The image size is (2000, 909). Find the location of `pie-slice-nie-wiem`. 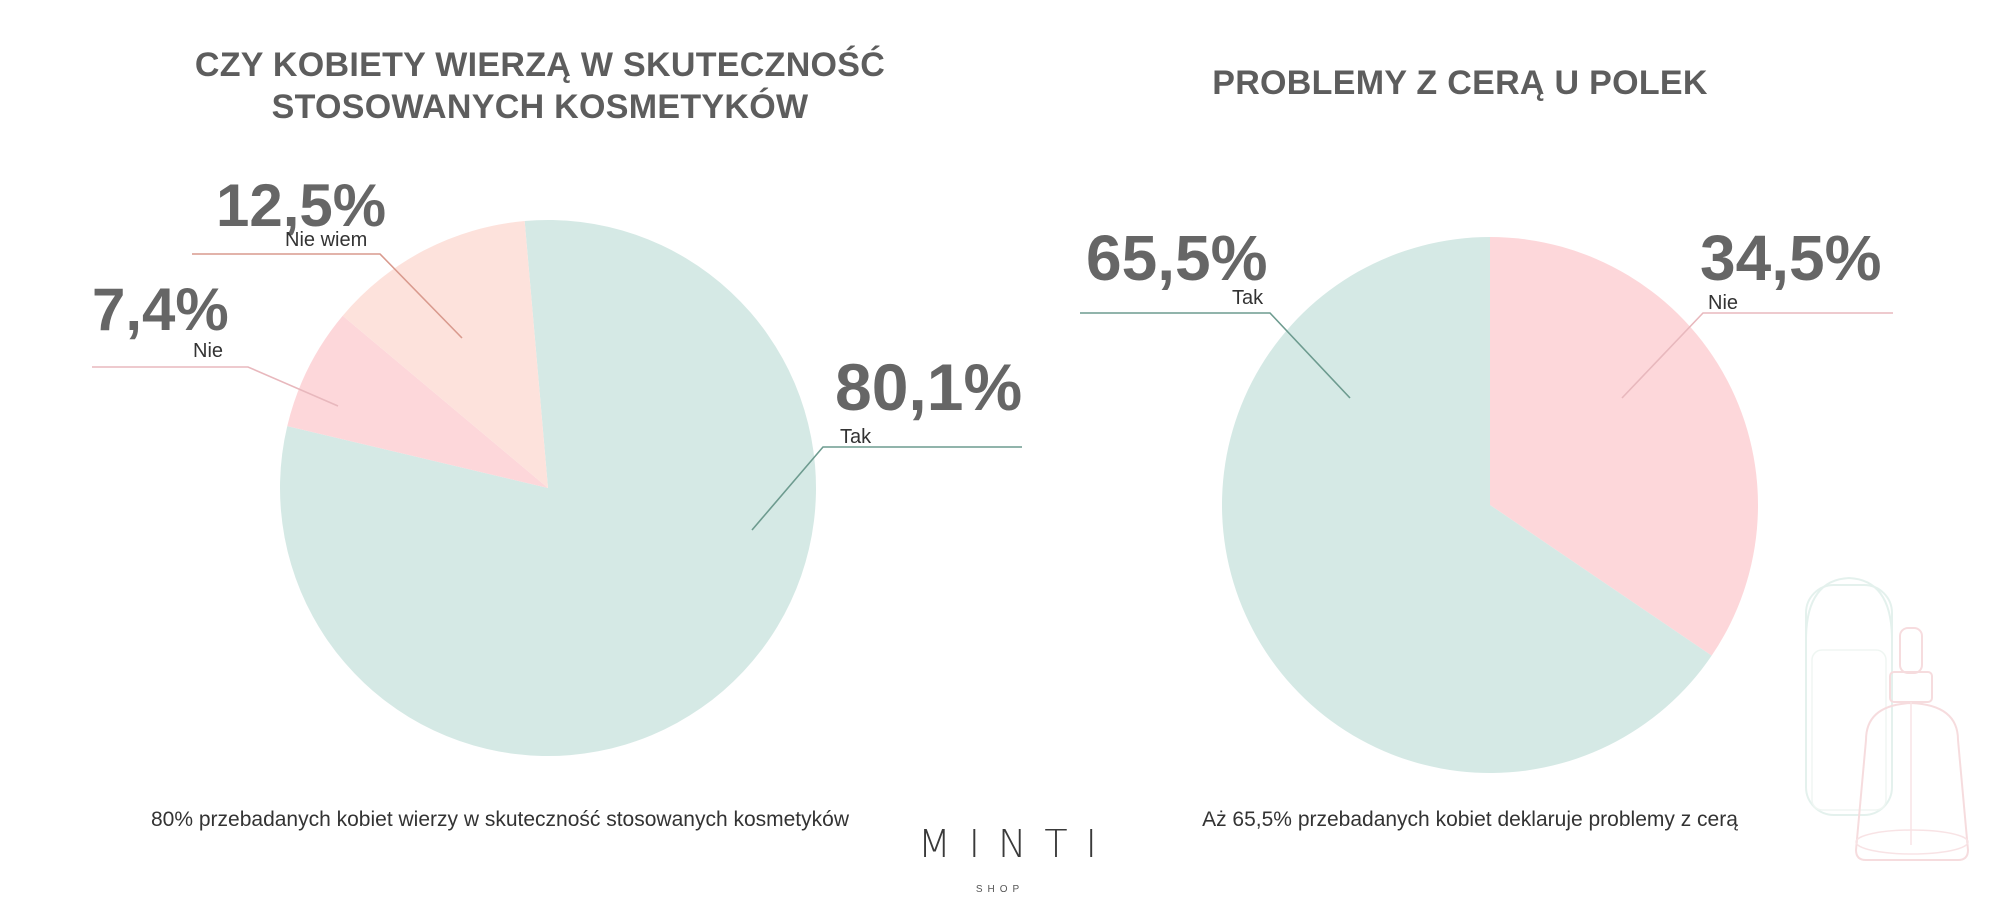

pie-slice-nie-wiem is located at coordinates (445, 354).